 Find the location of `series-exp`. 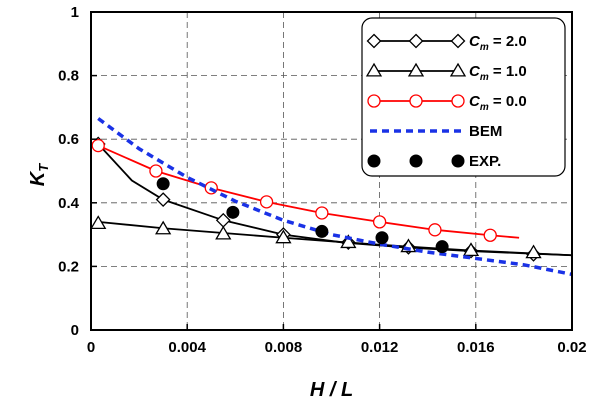

series-exp is located at coordinates (302, 215).